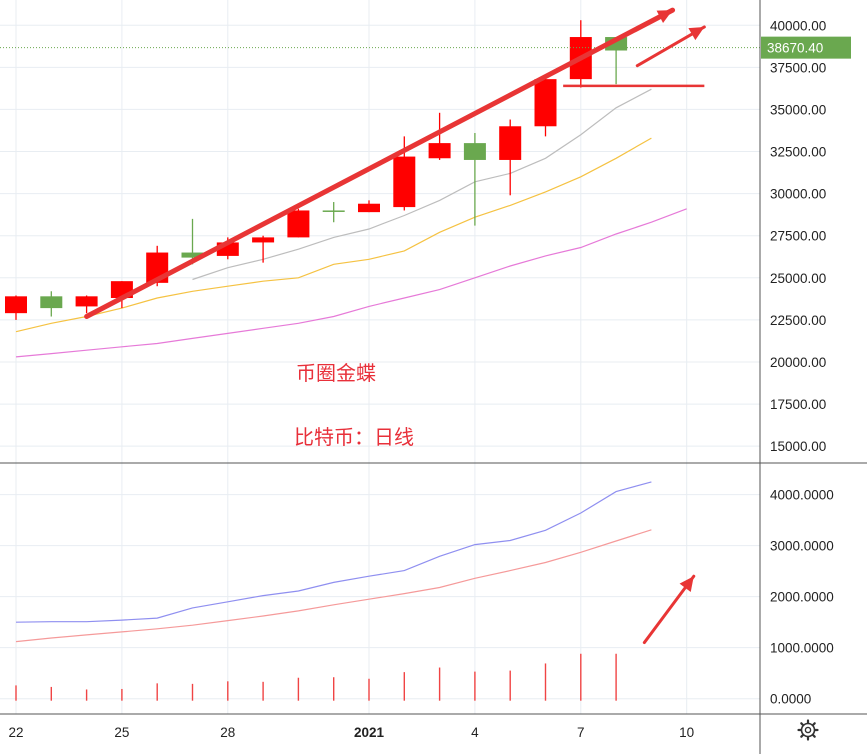  I want to click on breakout-arrow-head, so click(696, 33).